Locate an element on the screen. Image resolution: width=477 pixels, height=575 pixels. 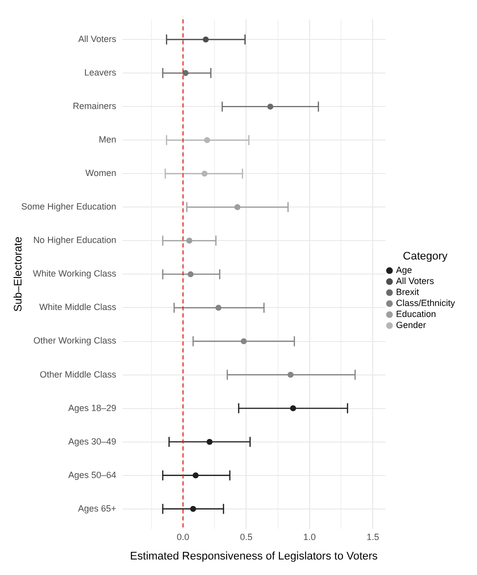
y-tick-label: Remainers is located at coordinates (94, 106).